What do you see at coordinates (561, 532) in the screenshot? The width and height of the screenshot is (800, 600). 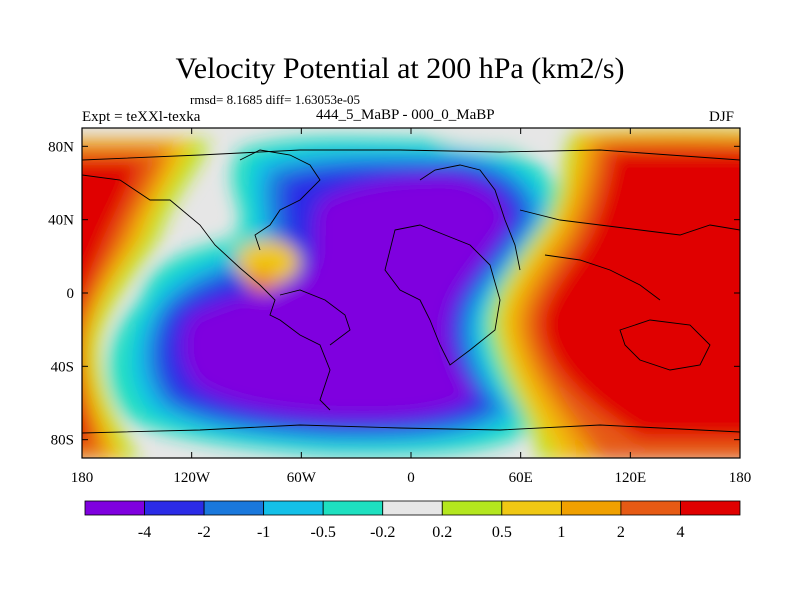 I see `colorbar-label: 1` at bounding box center [561, 532].